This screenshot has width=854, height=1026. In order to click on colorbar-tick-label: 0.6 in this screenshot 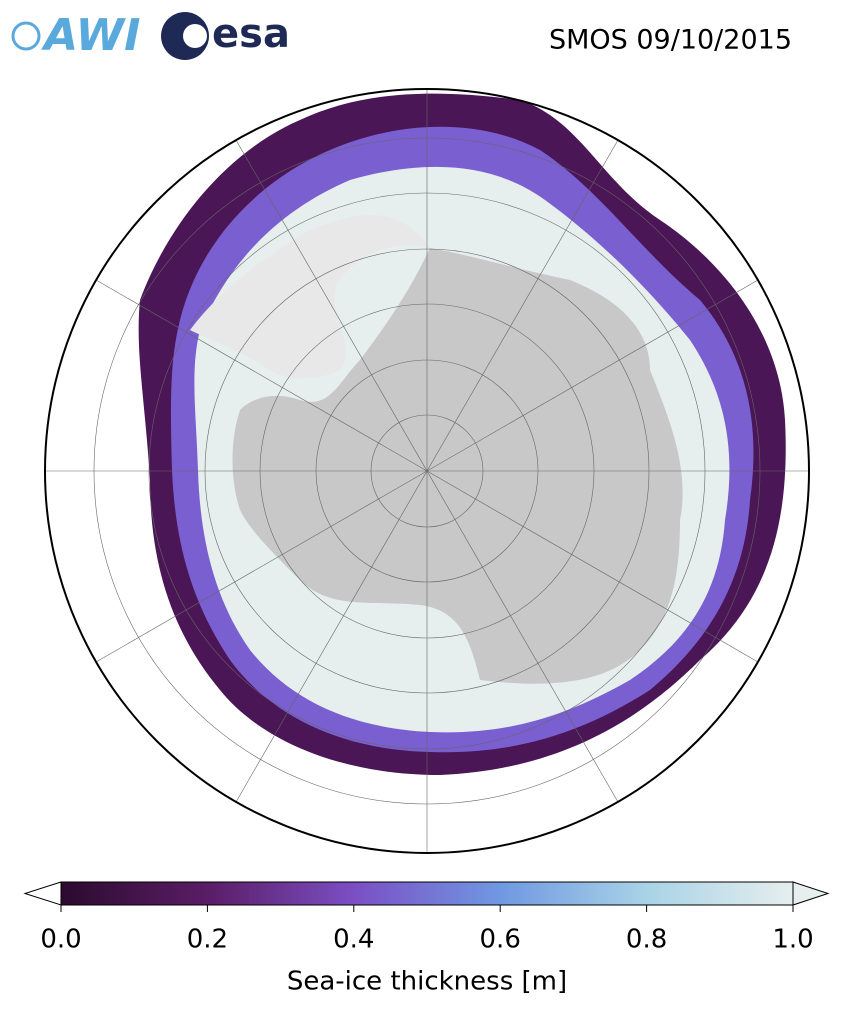, I will do `click(500, 940)`.